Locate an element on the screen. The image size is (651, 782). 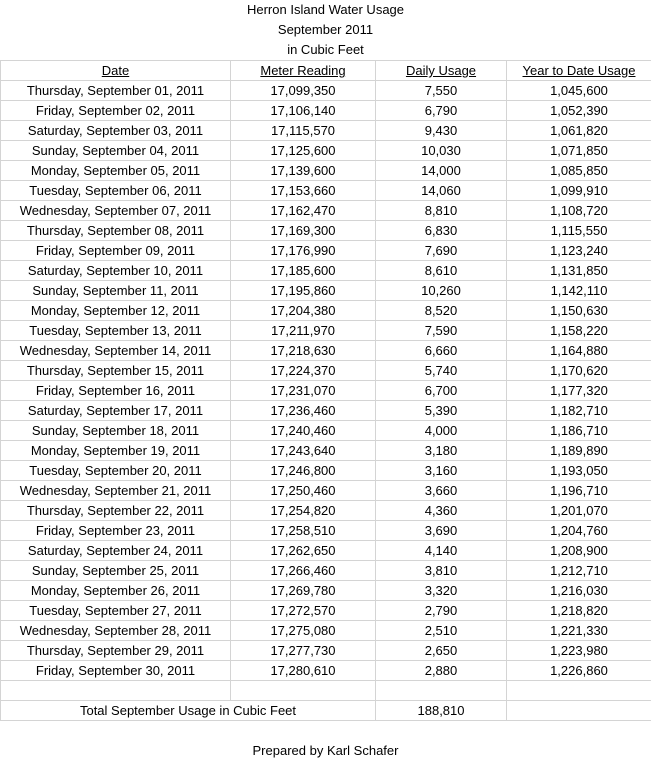
date-cell: Monday, September 12, 2011 is located at coordinates (116, 311).